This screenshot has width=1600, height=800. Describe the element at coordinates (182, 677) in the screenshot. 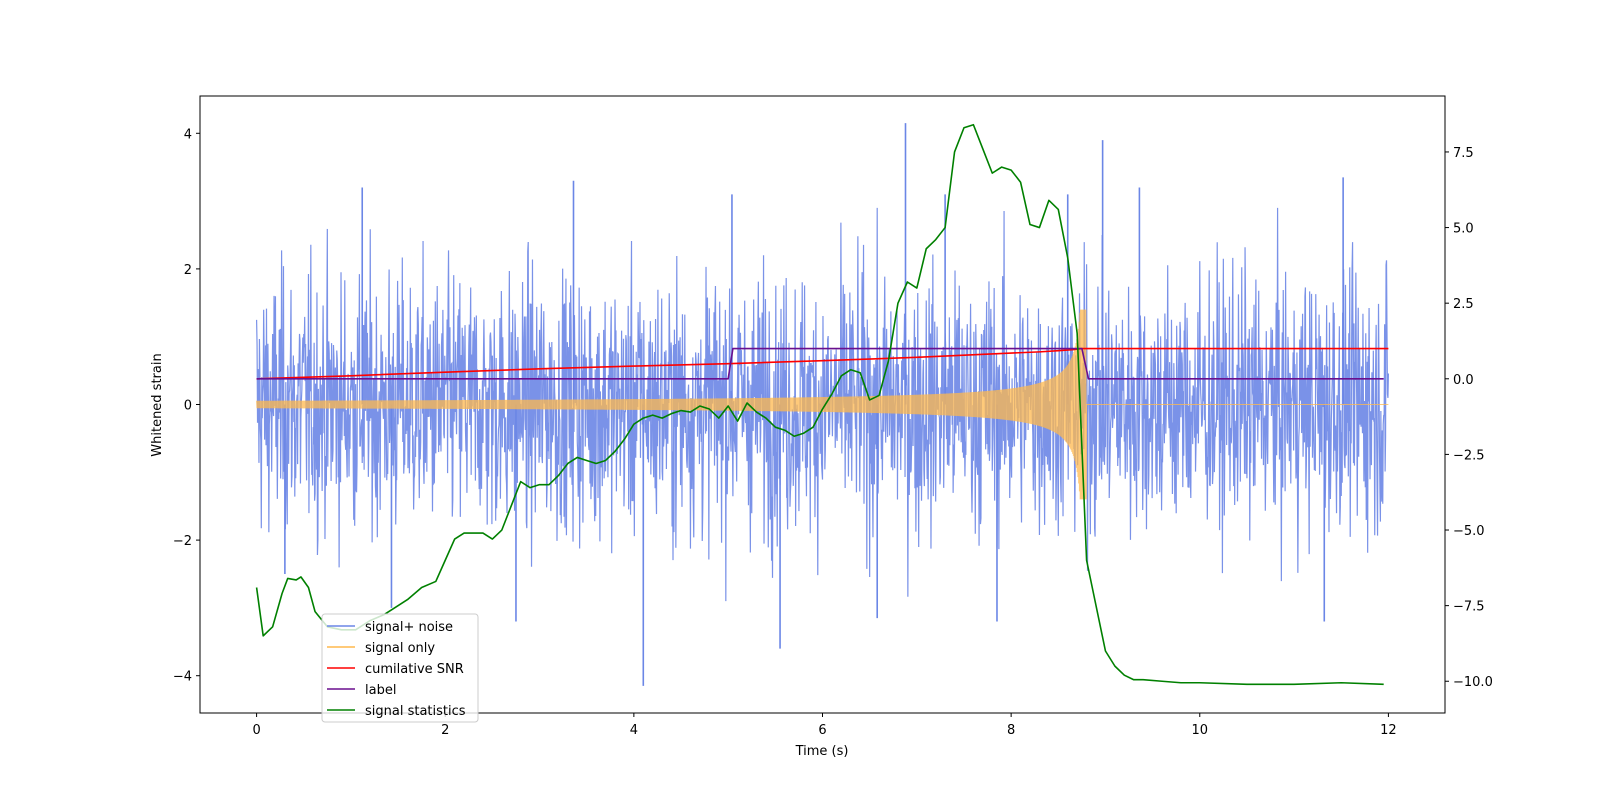

I see `y-tick-label-0: −4` at that location.